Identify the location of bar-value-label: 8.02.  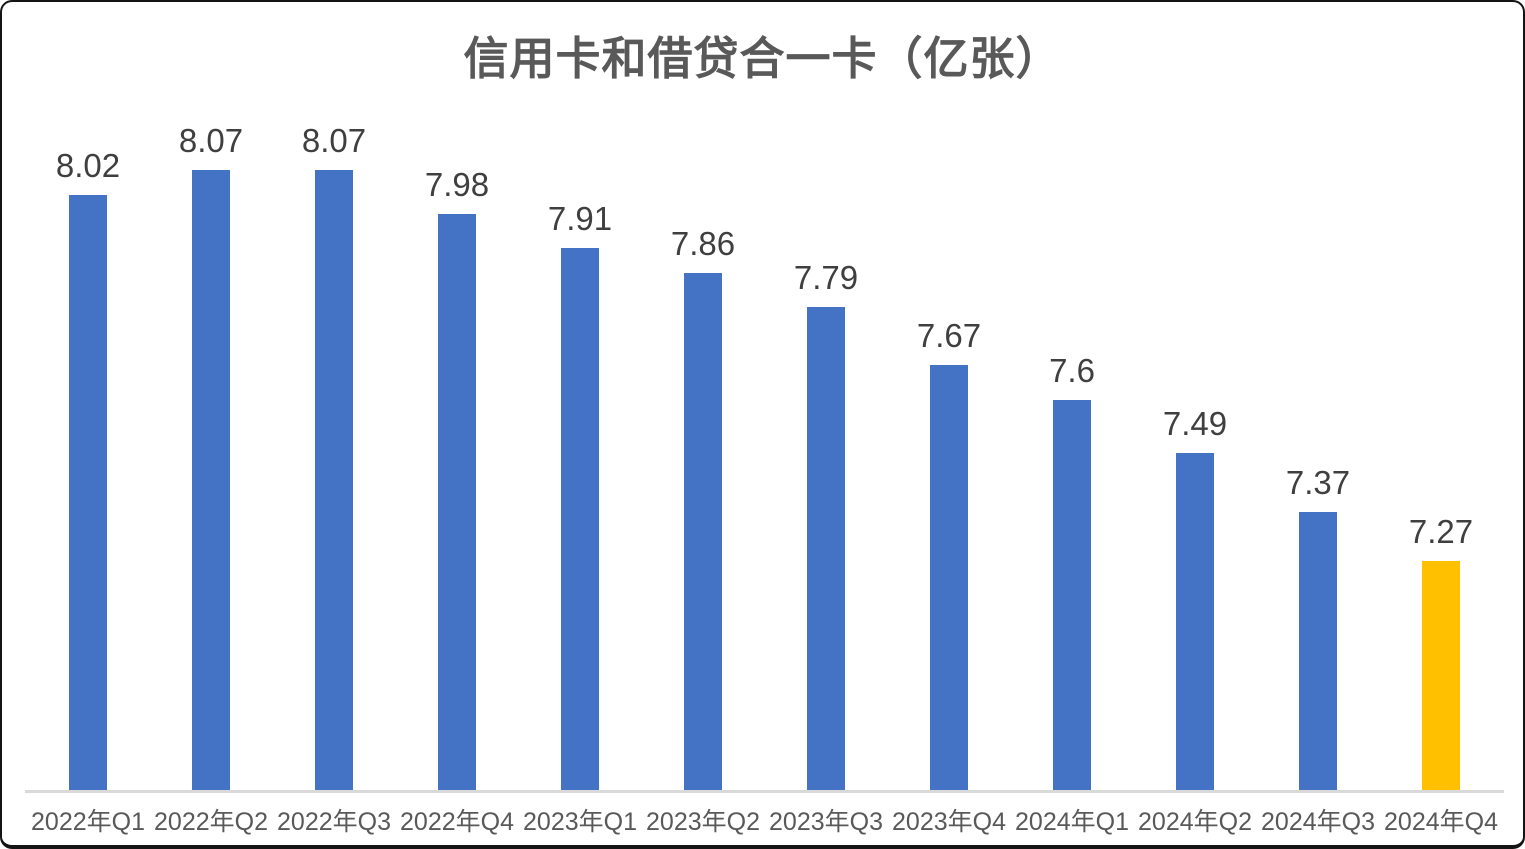
(88, 165).